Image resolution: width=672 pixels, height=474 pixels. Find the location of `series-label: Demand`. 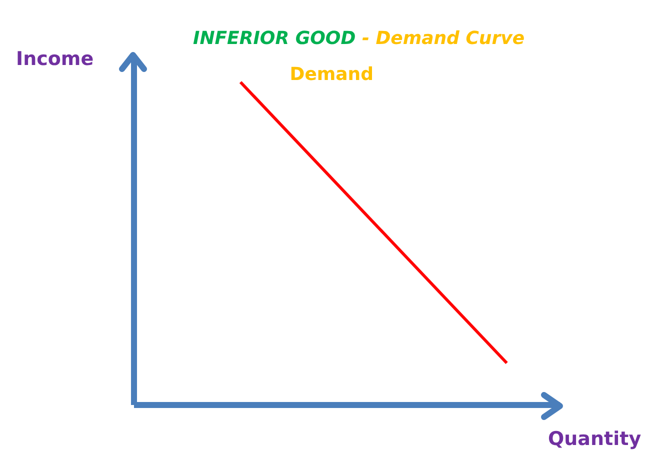

series-label: Demand is located at coordinates (332, 75).